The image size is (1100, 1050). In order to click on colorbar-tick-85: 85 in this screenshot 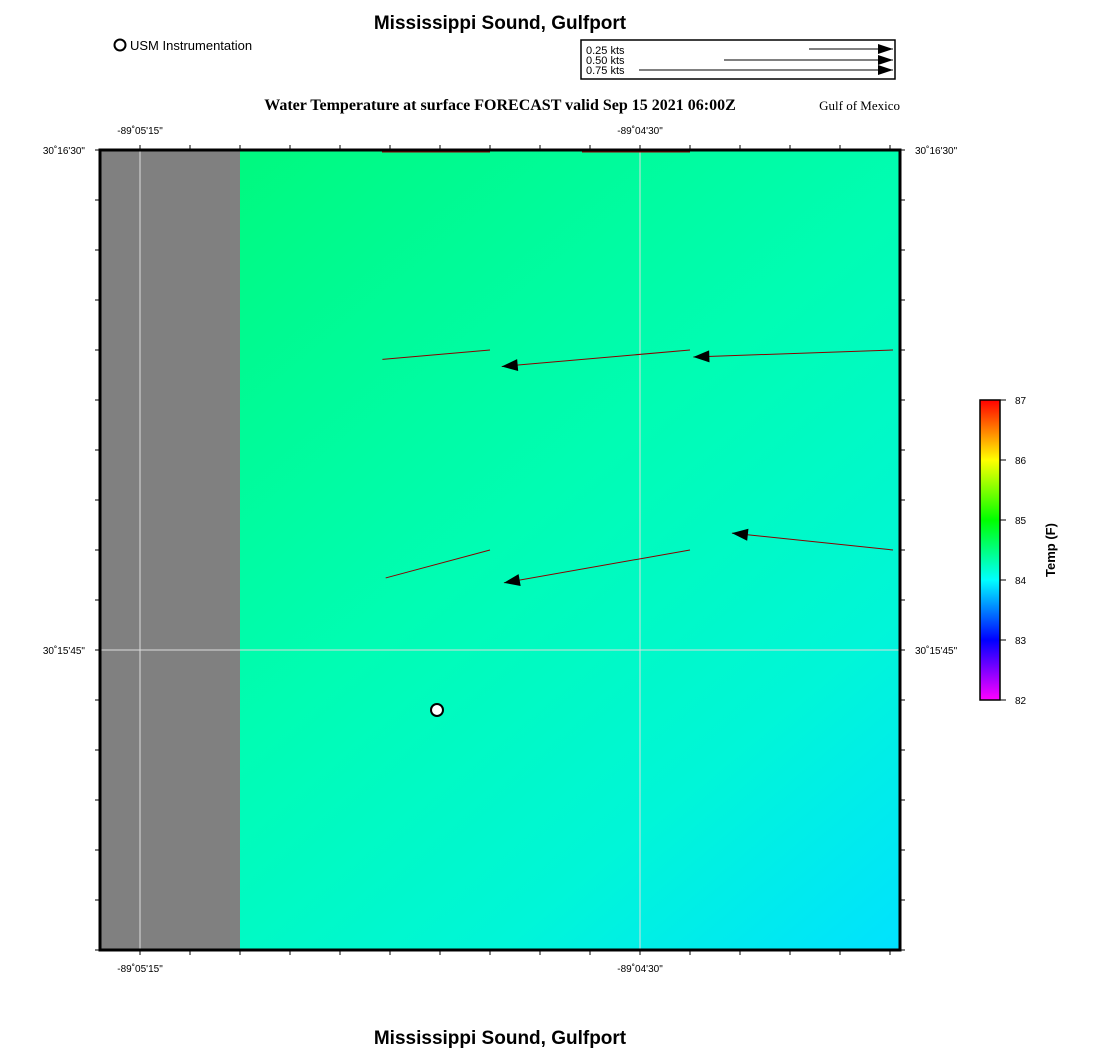, I will do `click(1021, 521)`.